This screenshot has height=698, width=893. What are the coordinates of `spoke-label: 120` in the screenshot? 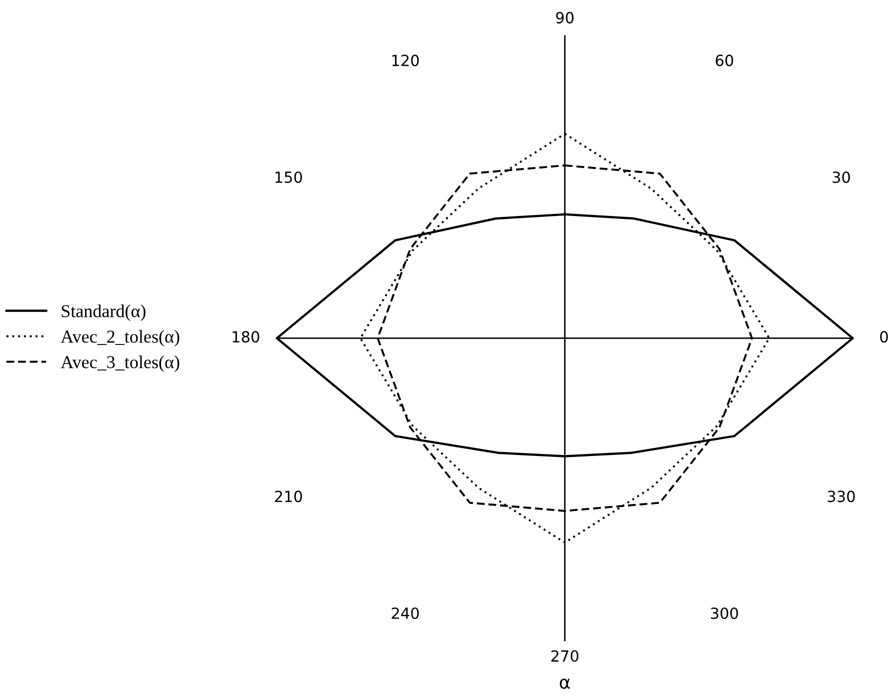 It's located at (405, 60).